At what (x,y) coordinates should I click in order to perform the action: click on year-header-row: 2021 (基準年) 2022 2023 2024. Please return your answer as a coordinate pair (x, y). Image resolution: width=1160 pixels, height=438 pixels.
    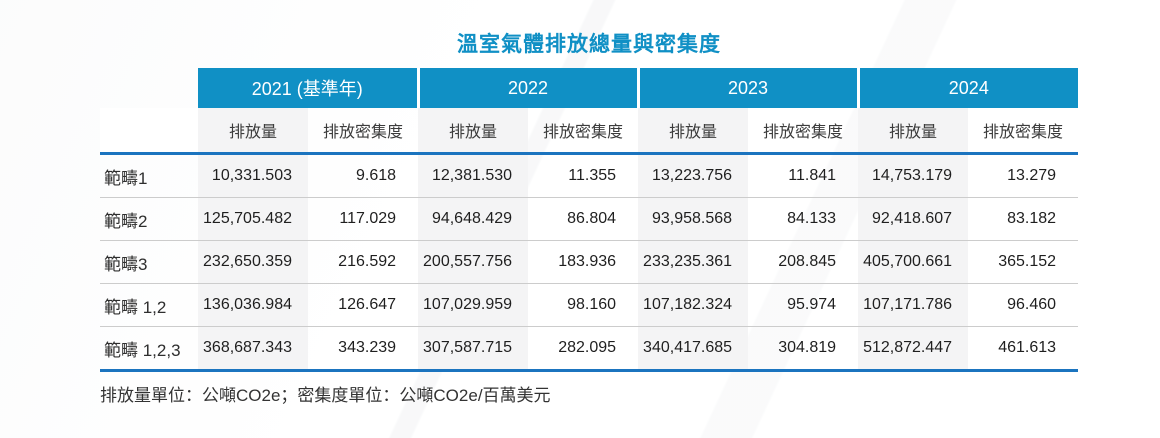
    Looking at the image, I should click on (589, 88).